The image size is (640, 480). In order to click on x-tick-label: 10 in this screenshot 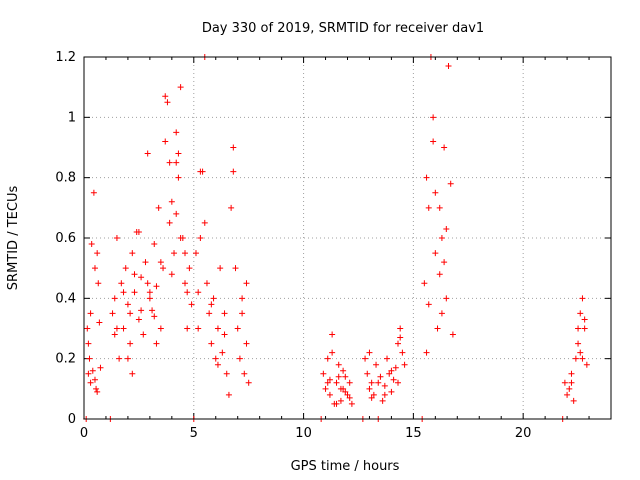, I will do `click(303, 433)`.